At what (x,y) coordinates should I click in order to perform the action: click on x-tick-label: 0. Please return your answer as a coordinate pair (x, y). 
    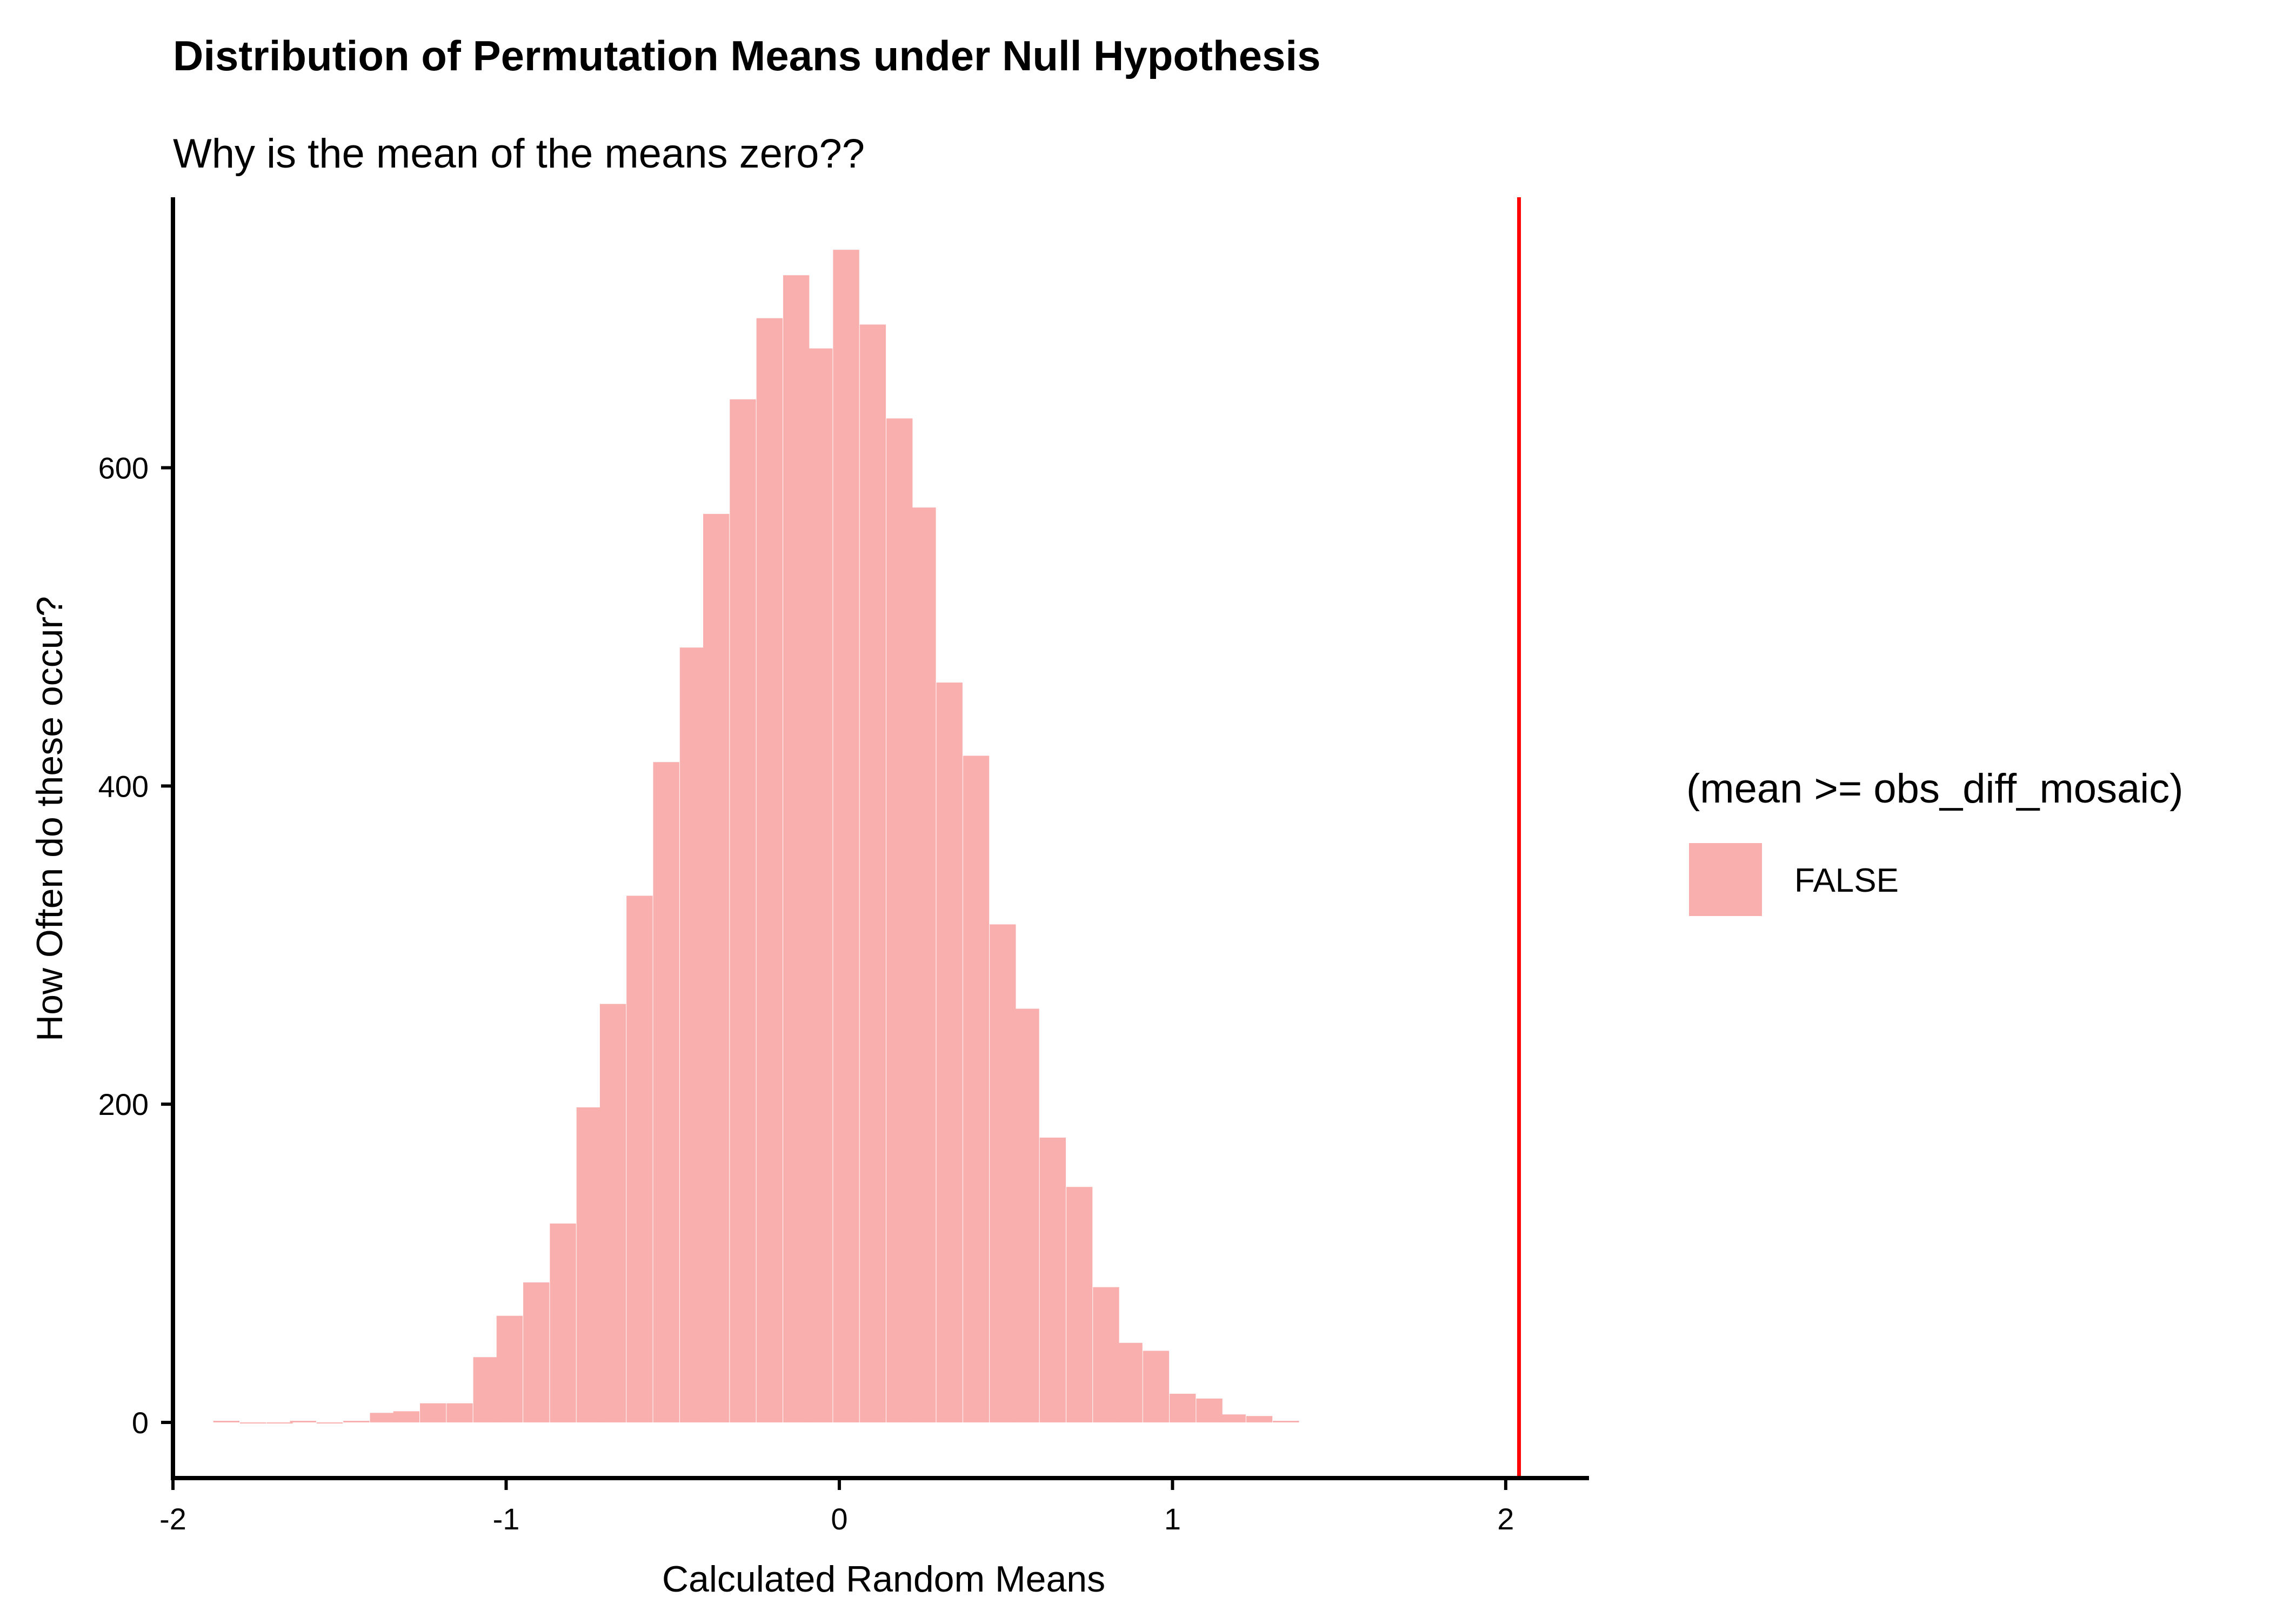
    Looking at the image, I should click on (839, 1519).